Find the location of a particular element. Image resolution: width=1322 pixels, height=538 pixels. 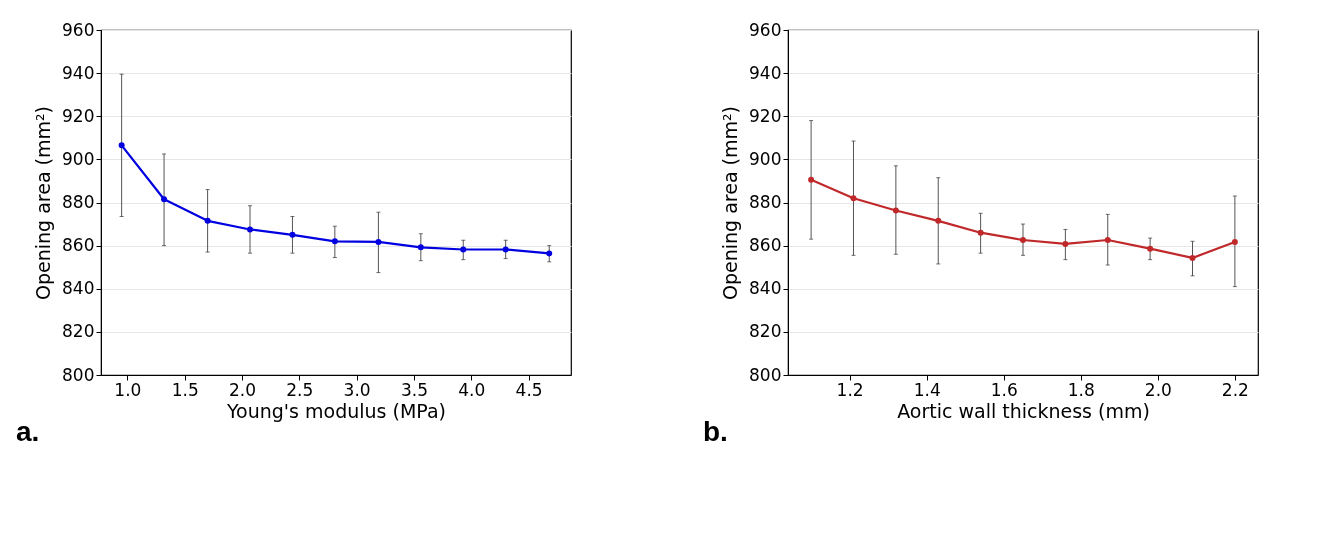

x-tick-label: 1.8 is located at coordinates (1081, 389).